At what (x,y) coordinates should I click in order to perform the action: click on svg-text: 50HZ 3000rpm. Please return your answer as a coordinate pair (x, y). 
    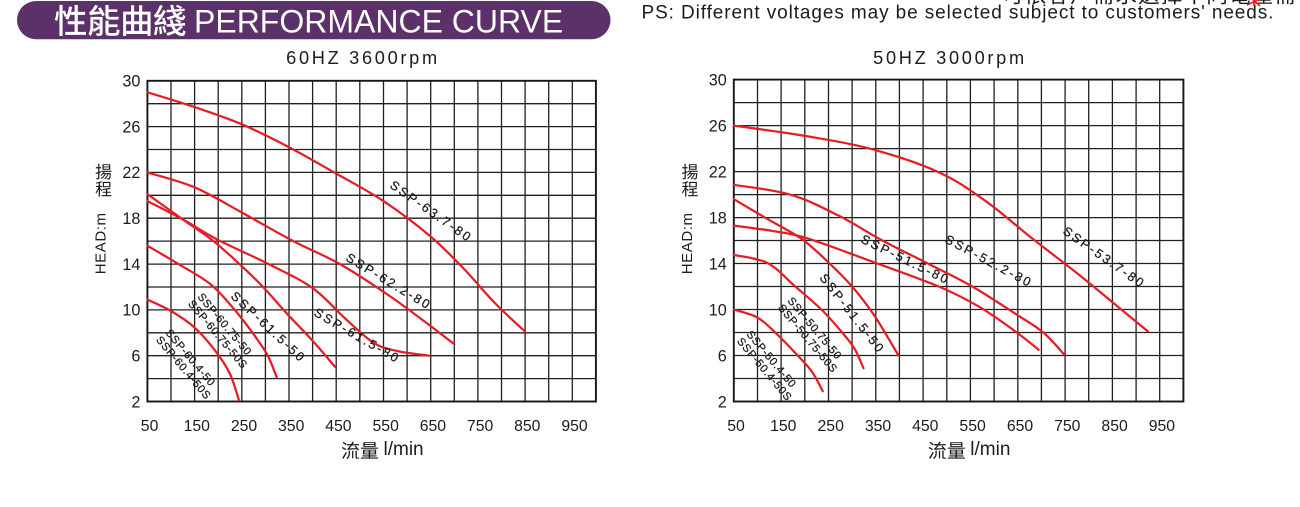
    Looking at the image, I should click on (950, 58).